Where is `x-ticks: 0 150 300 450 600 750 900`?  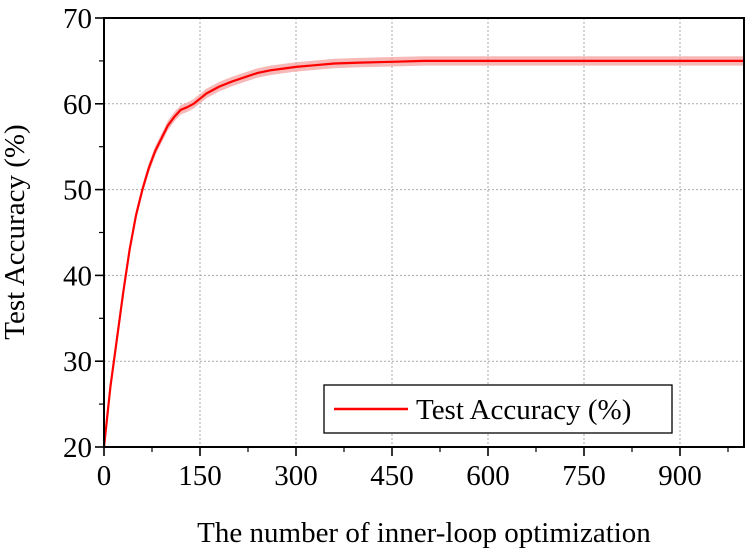 x-ticks: 0 150 300 450 600 750 900 is located at coordinates (413, 469).